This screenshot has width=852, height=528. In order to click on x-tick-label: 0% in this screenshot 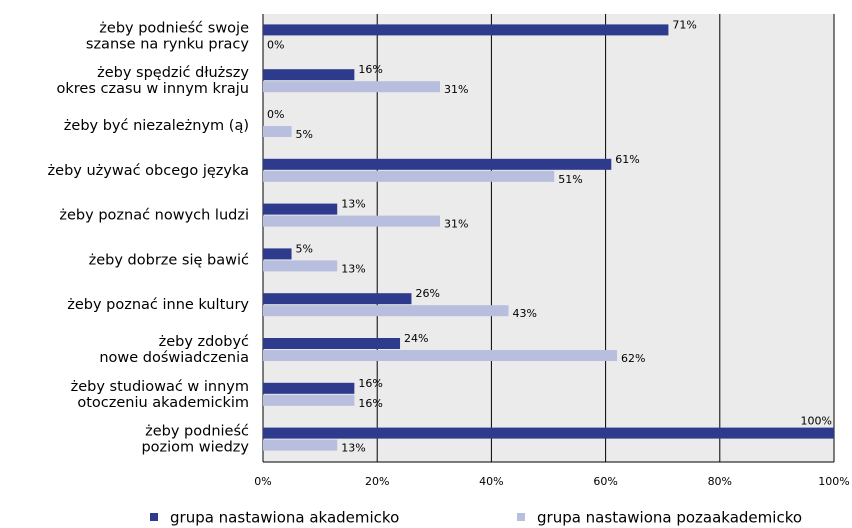, I will do `click(262, 481)`.